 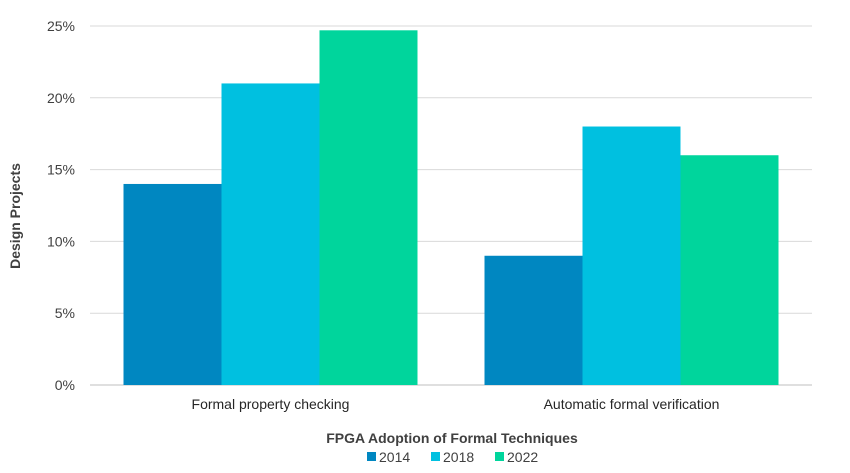 I want to click on y-axis-ticks: 0% 5% 10% 15% 20% 25%, so click(x=61, y=205).